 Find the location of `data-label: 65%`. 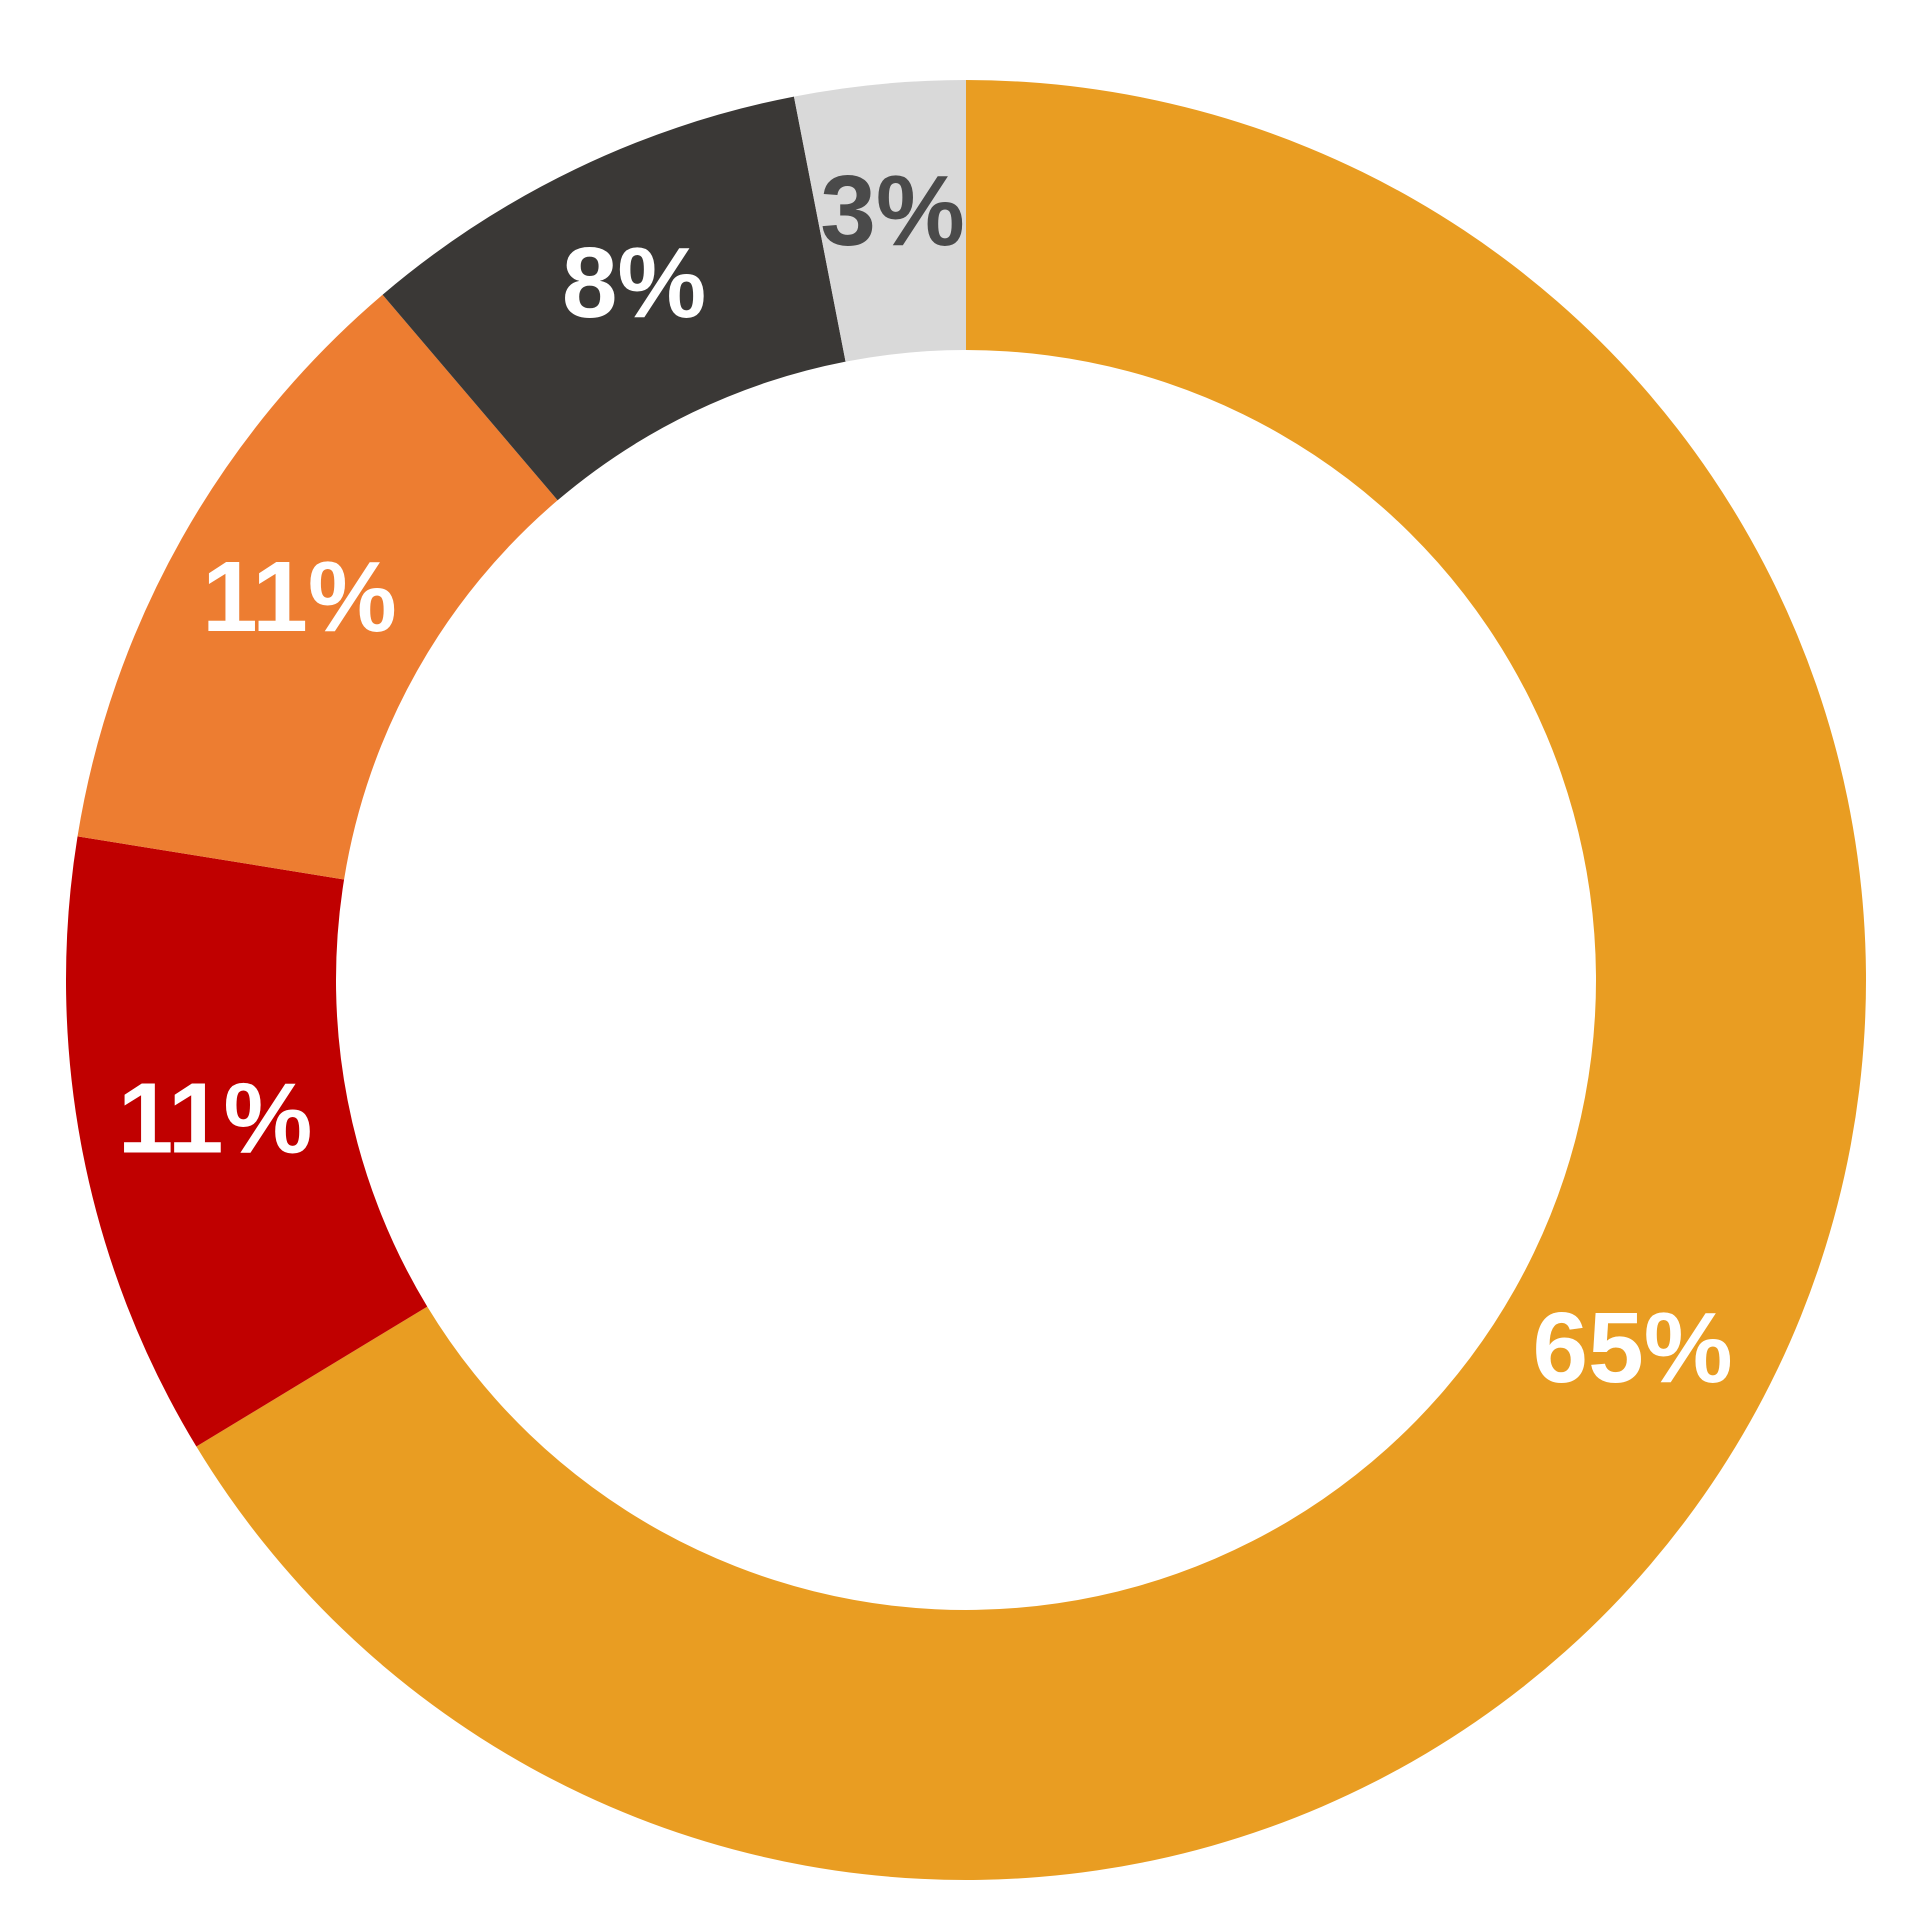

data-label: 65% is located at coordinates (1632, 1348).